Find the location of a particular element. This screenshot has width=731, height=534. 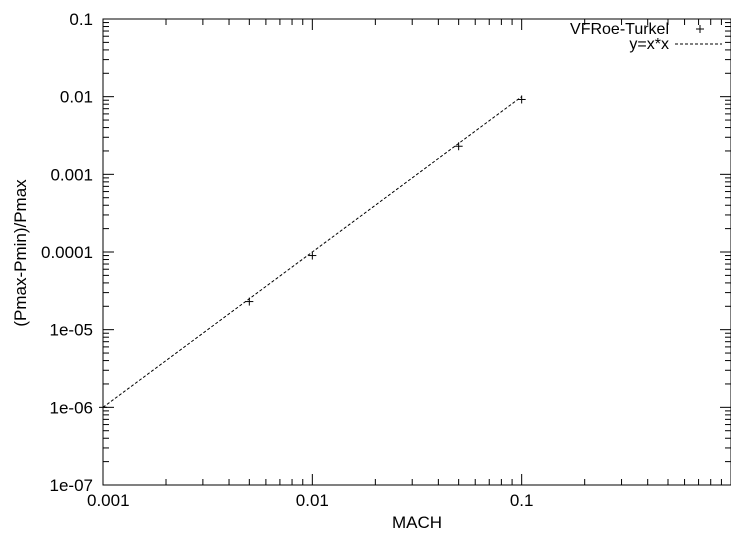

data-point is located at coordinates (312, 255).